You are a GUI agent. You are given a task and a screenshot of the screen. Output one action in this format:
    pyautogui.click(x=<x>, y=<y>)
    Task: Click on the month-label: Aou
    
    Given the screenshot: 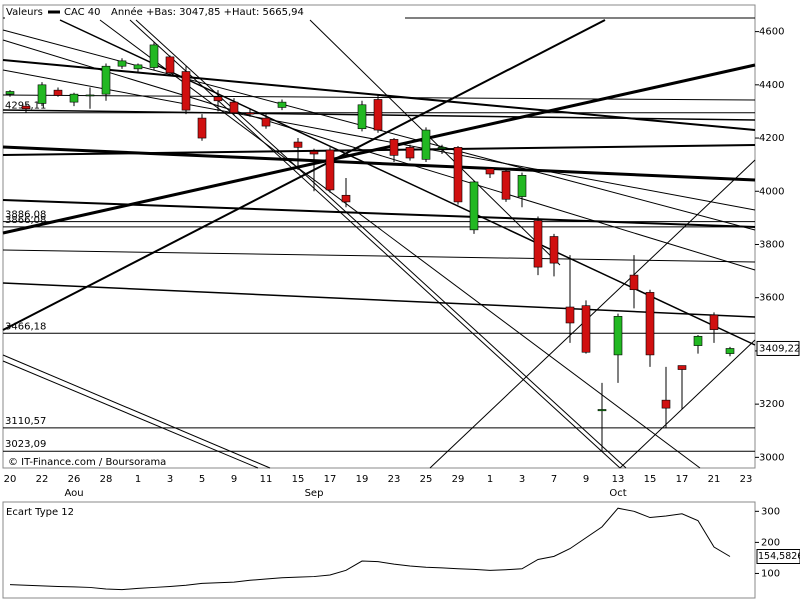 What is the action you would take?
    pyautogui.click(x=73, y=493)
    